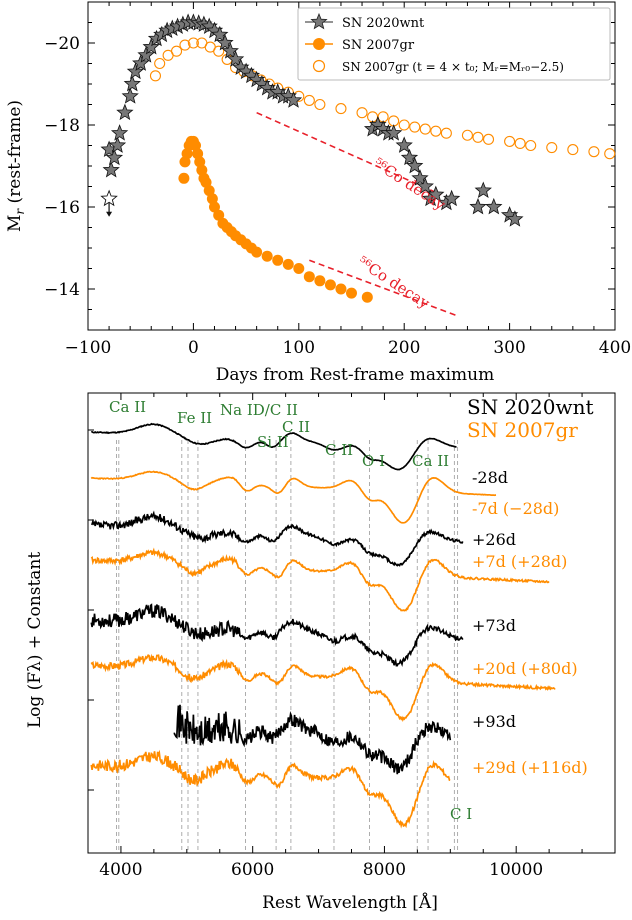  Describe the element at coordinates (530, 767) in the screenshot. I see `epoch-label-8: +29d (+116d)` at that location.